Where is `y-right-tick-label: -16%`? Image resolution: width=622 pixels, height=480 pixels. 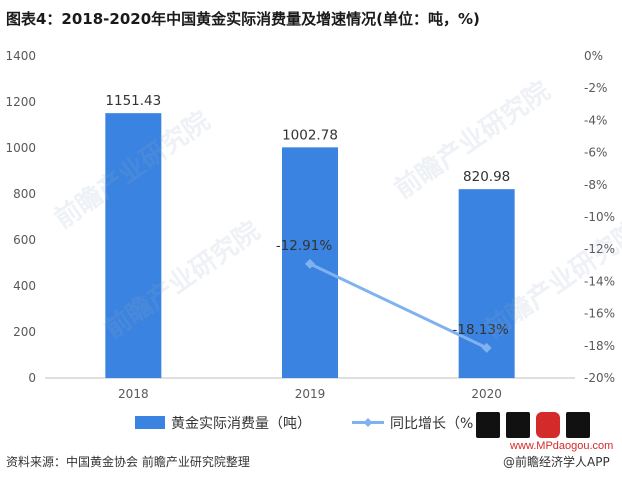
y-right-tick-label: -16% is located at coordinates (599, 314).